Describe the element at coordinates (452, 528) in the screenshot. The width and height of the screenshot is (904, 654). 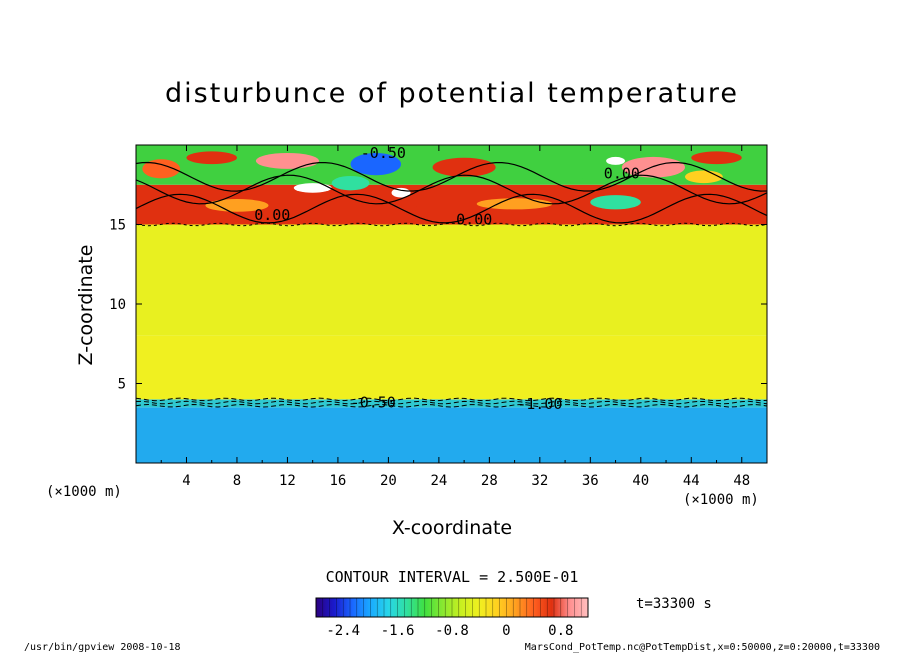
I see `x-axis-label: X-coordinate` at that location.